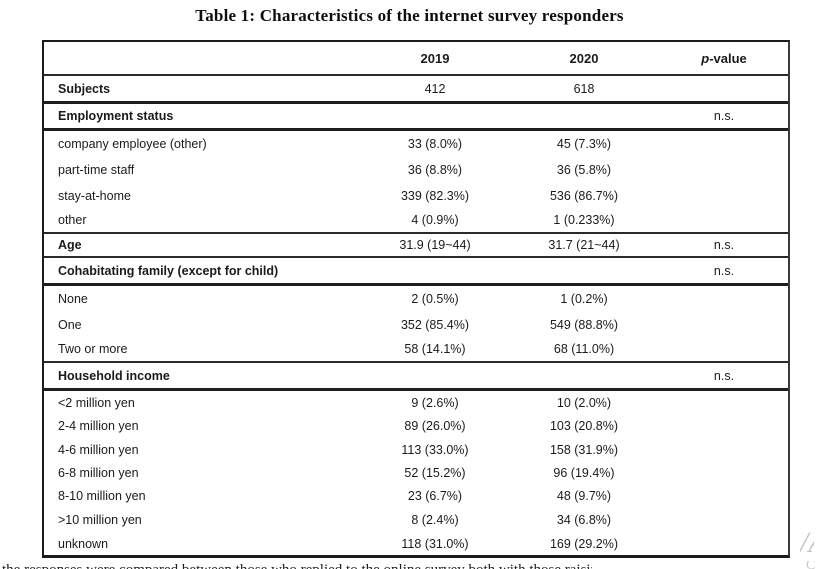 This screenshot has width=819, height=569. Describe the element at coordinates (435, 170) in the screenshot. I see `value-2019: 36 (8.8%)` at that location.